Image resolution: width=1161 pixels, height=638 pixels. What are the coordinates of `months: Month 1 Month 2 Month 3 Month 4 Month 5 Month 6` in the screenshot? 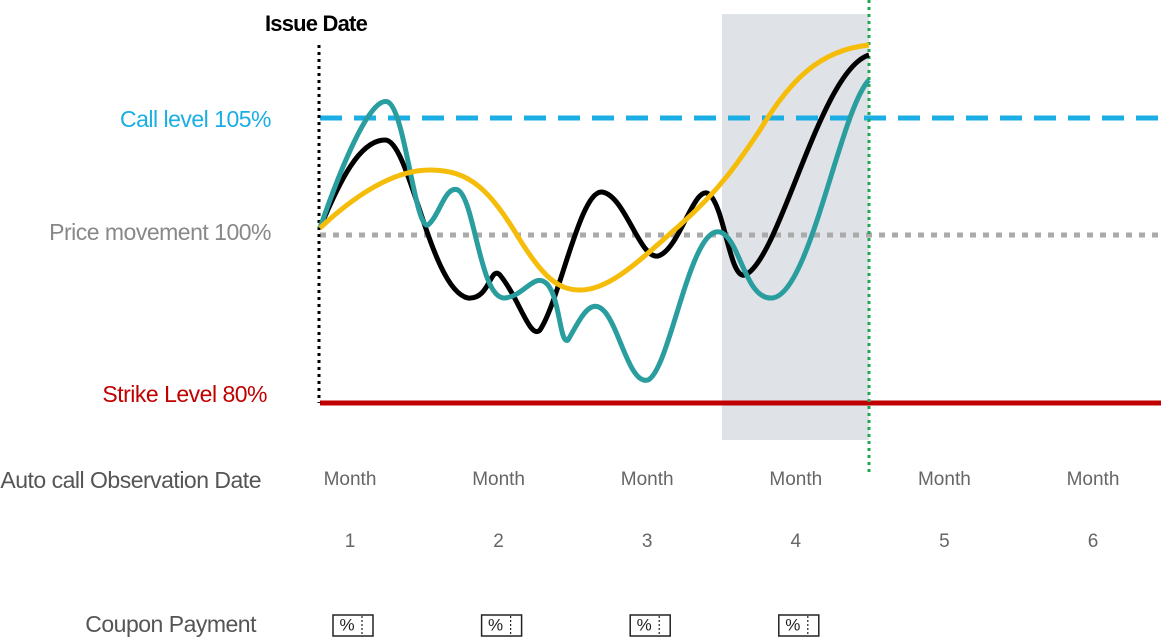 It's located at (722, 510).